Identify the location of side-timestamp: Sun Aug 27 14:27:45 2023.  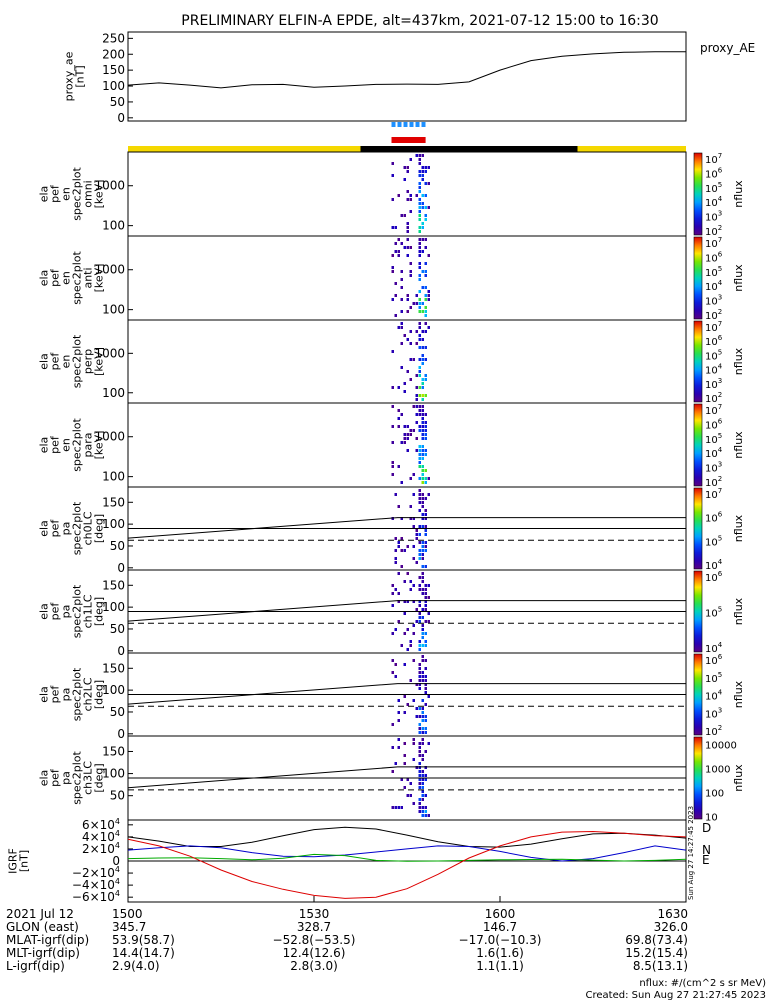
(691, 853).